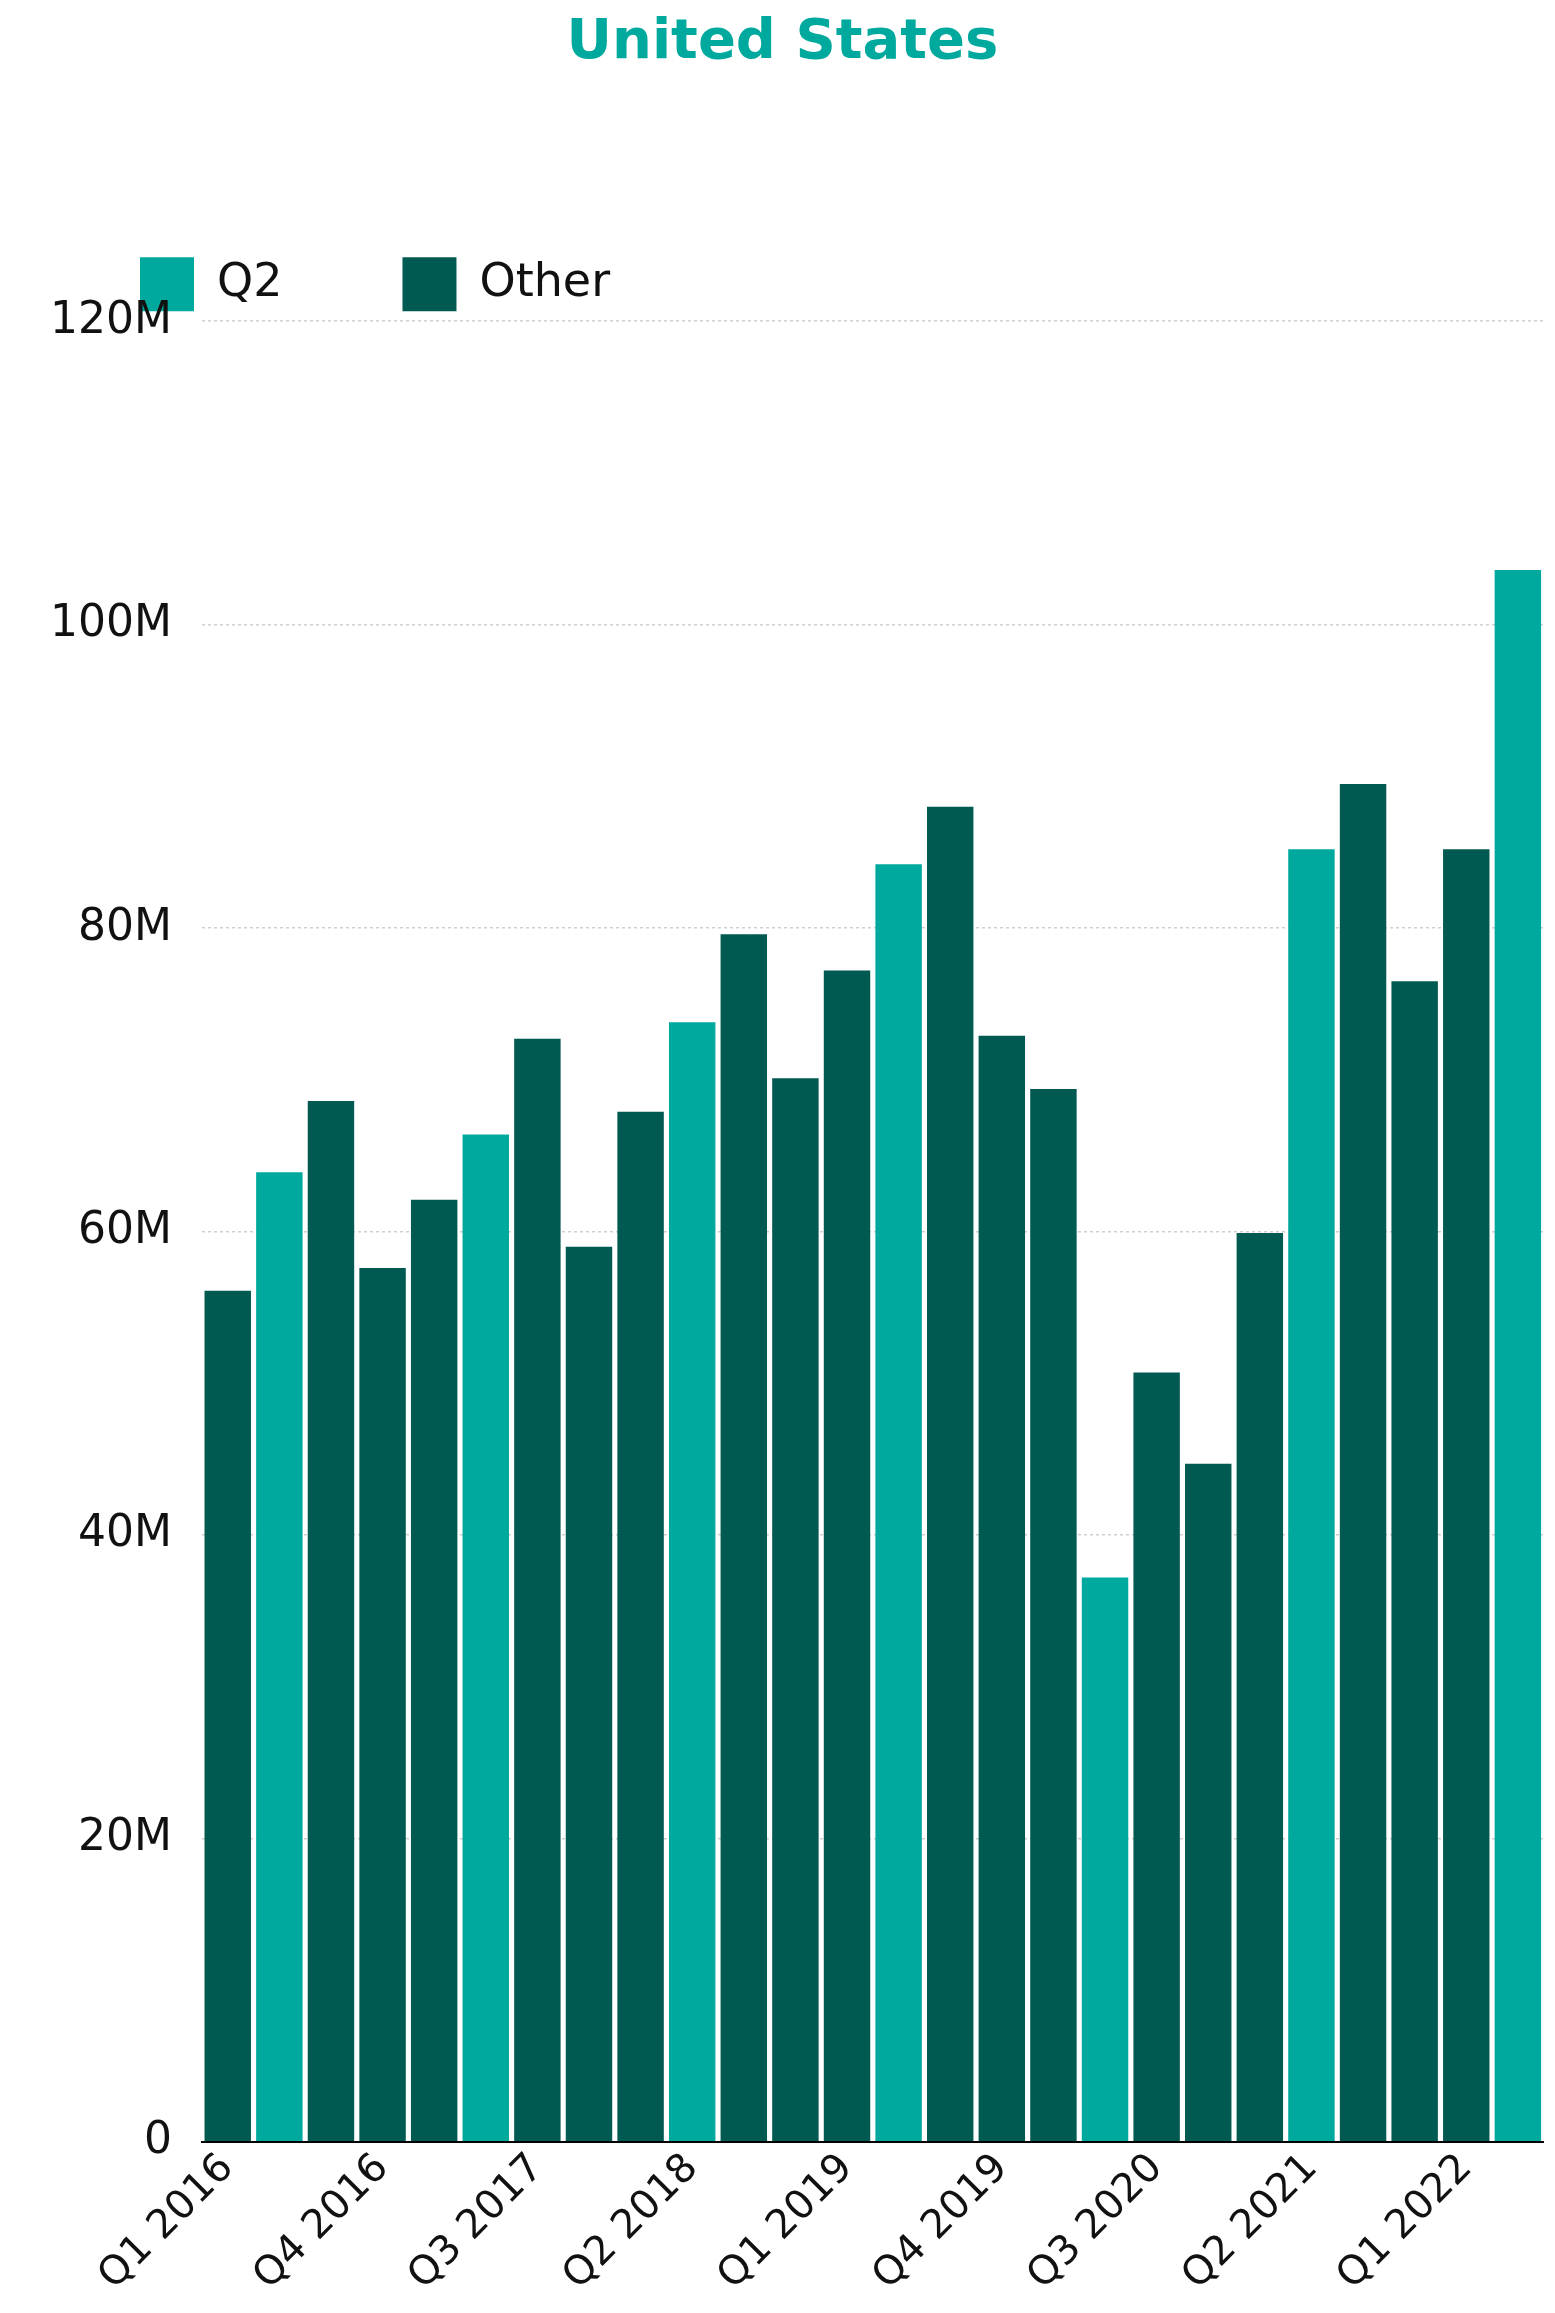 Image resolution: width=1555 pixels, height=2313 pixels. Describe the element at coordinates (250, 280) in the screenshot. I see `legend-label: Q2` at that location.